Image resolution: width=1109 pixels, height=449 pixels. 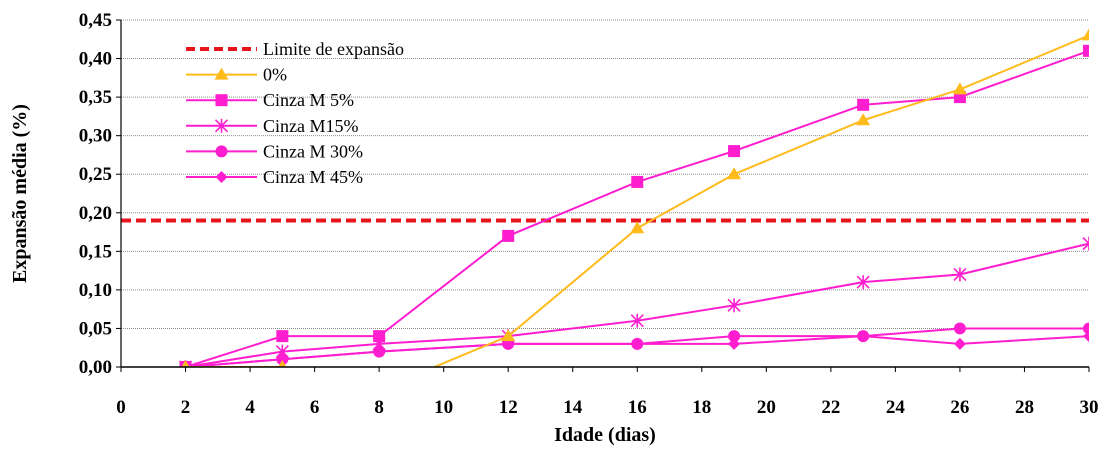 I want to click on x-tick-label: 12, so click(x=508, y=407).